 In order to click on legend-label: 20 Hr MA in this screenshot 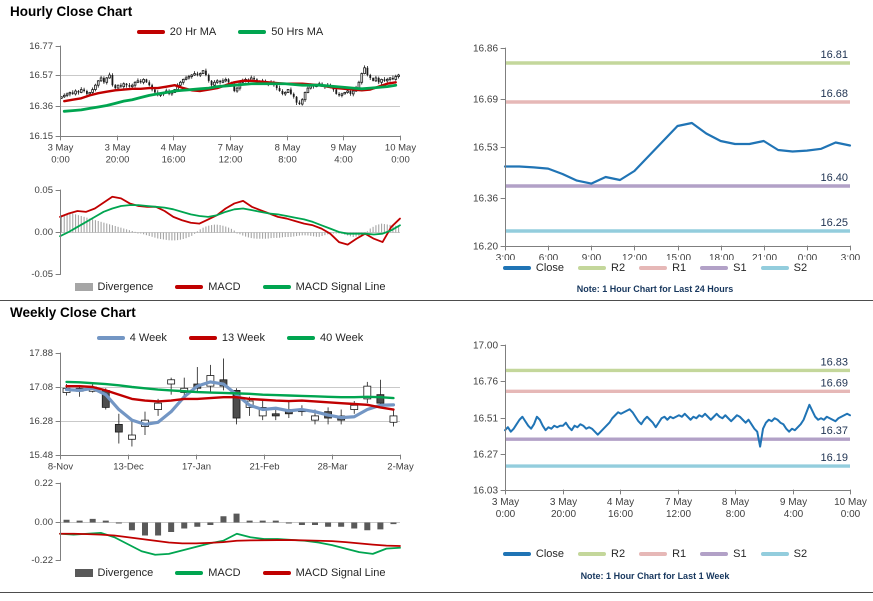, I will do `click(193, 32)`.